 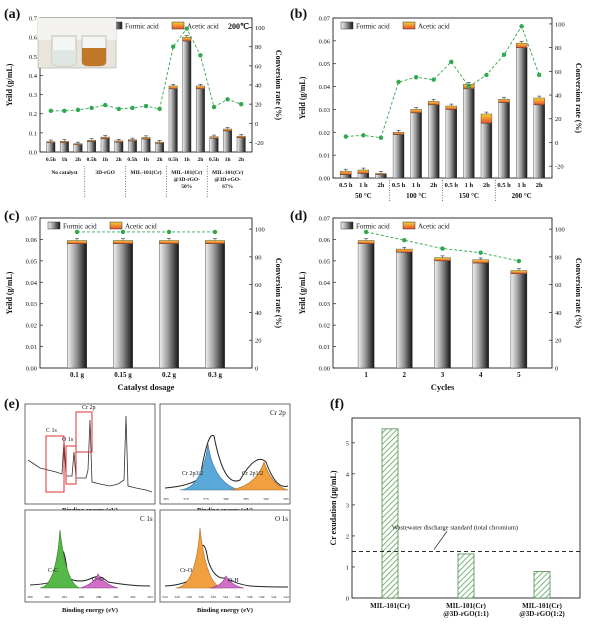 What do you see at coordinates (250, 597) in the screenshot?
I see `xps-tick-label: 538` at bounding box center [250, 597].